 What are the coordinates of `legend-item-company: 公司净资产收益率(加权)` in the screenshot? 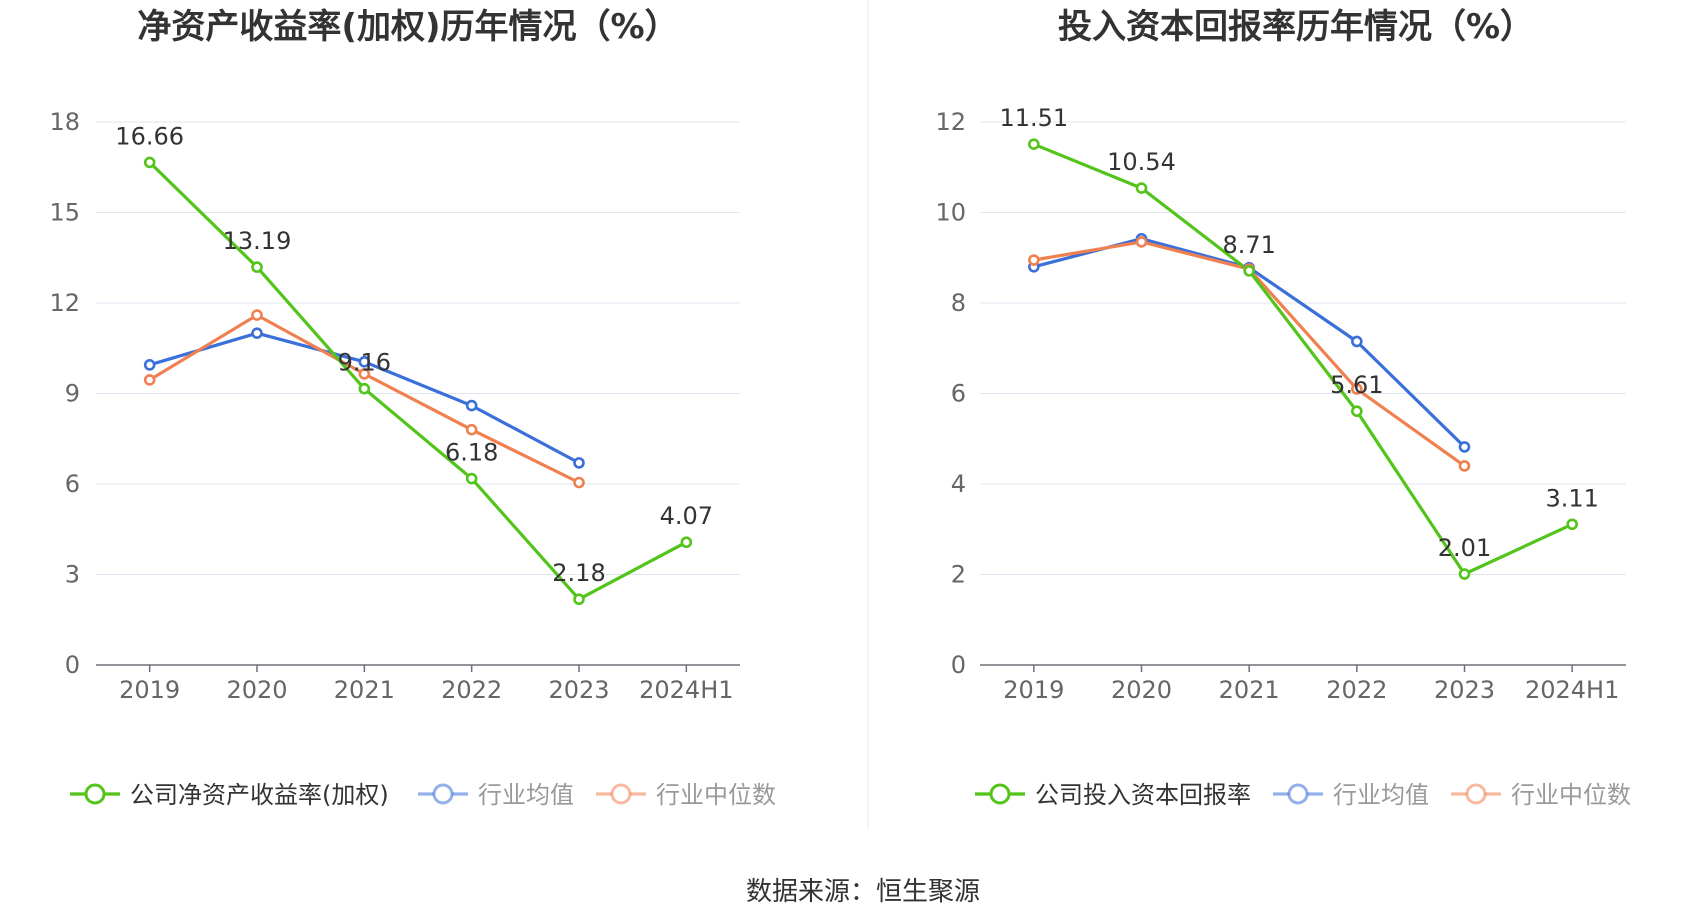 It's located at (229, 795).